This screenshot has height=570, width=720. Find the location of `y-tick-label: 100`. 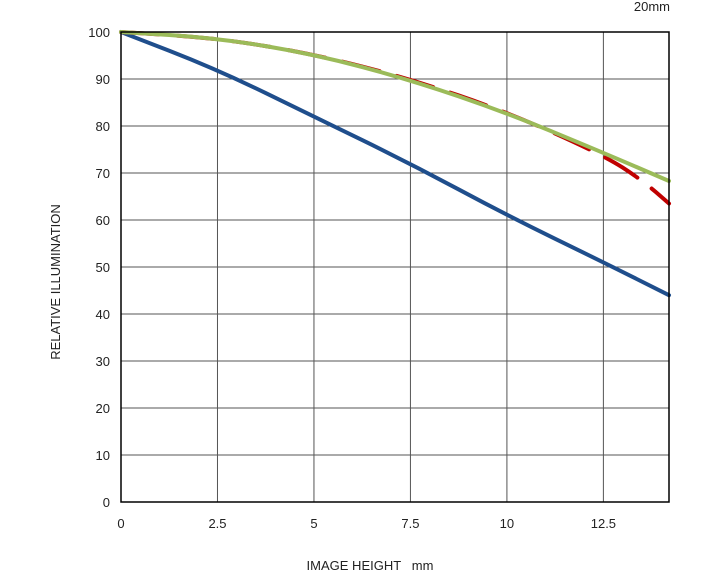

y-tick-label: 100 is located at coordinates (99, 32).